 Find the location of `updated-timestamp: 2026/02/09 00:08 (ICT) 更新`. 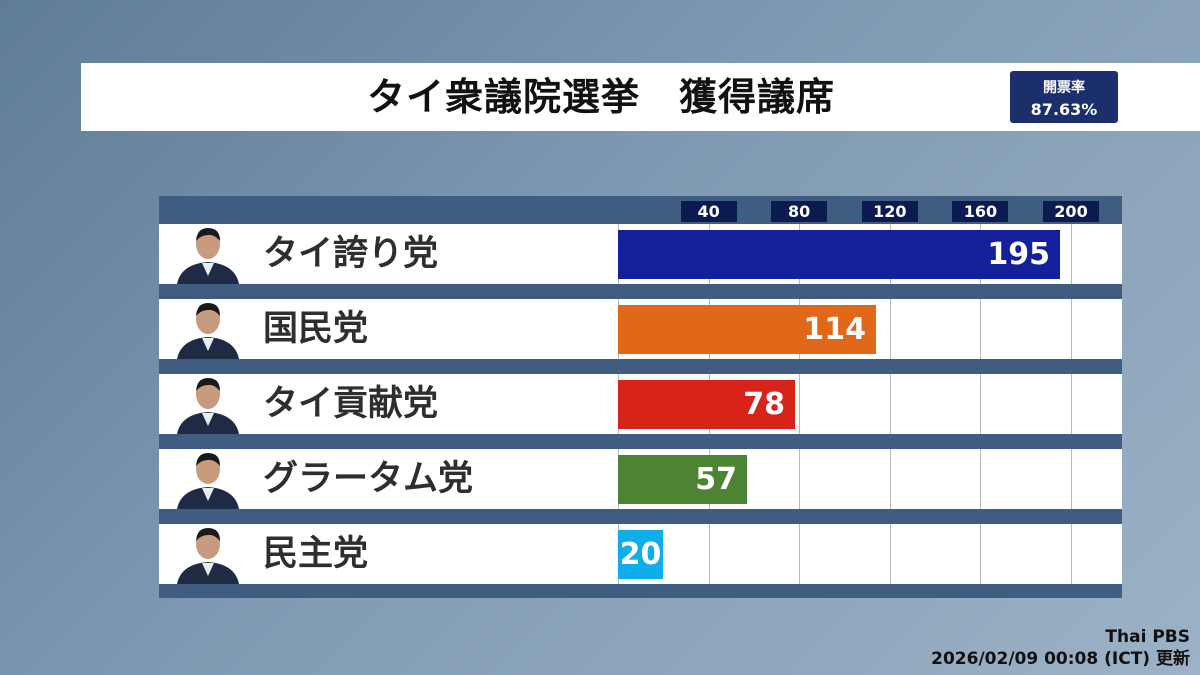

updated-timestamp: 2026/02/09 00:08 (ICT) 更新 is located at coordinates (1060, 659).